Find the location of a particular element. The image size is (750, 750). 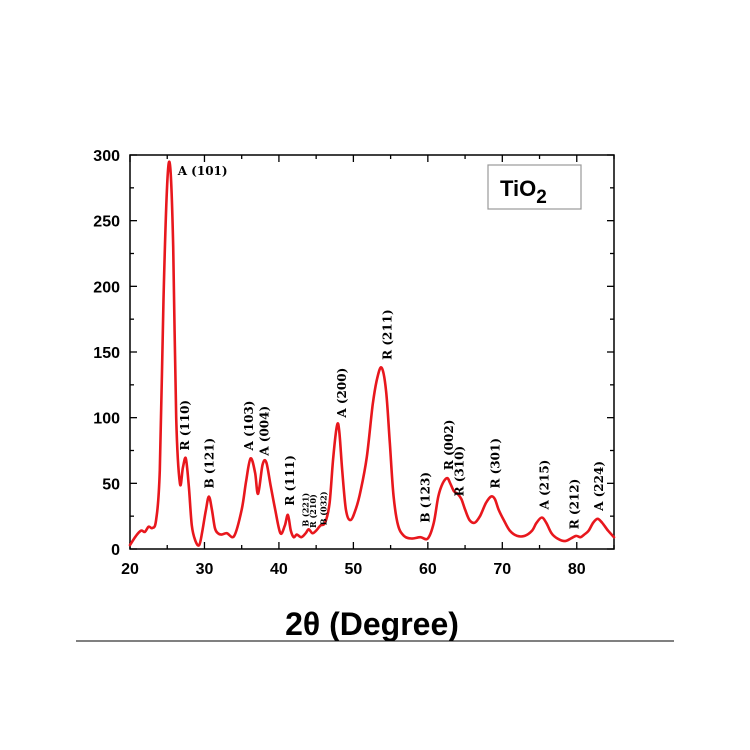

svg-text: TiO2 is located at coordinates (523, 192).